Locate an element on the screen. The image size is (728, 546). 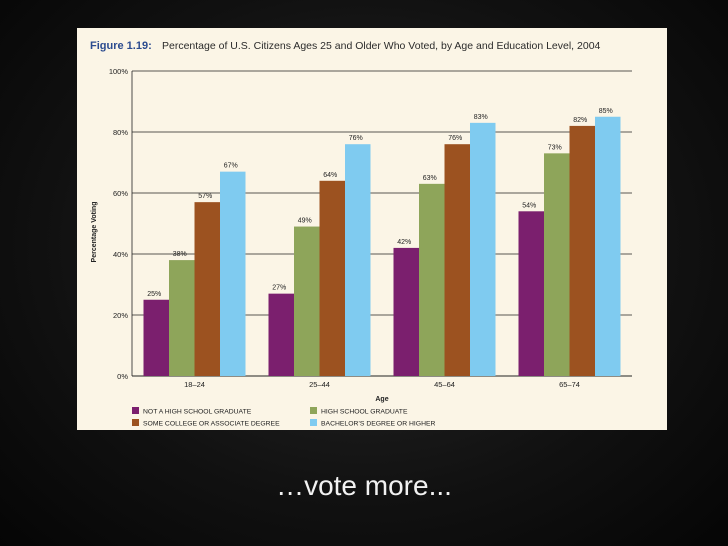
x-tick-label: 45–64 is located at coordinates (444, 384).